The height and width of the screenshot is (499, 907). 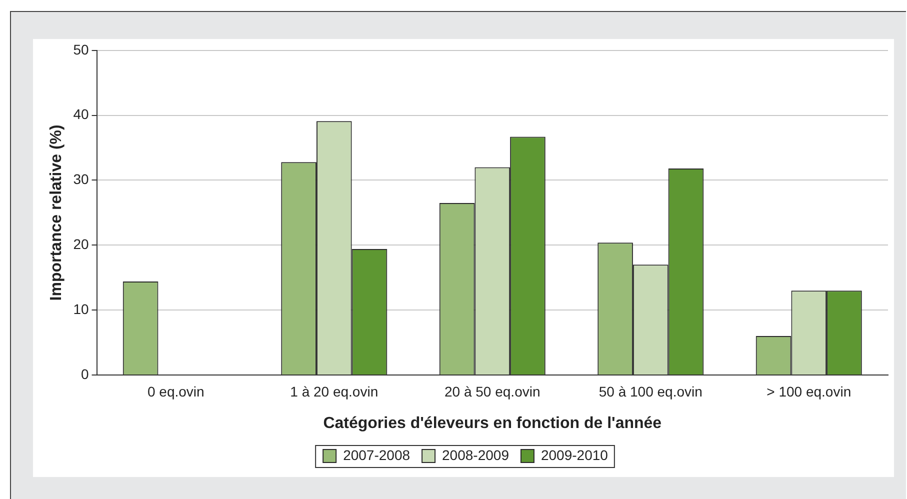 What do you see at coordinates (81, 114) in the screenshot?
I see `y-tick-label: 40` at bounding box center [81, 114].